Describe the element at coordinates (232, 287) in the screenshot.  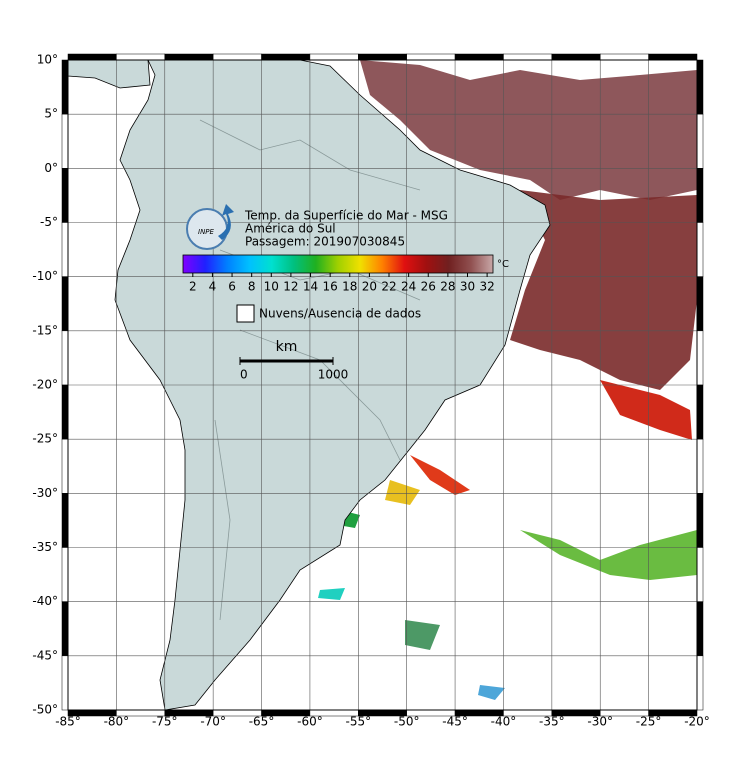
I see `colorbar-tick-label: 6` at that location.